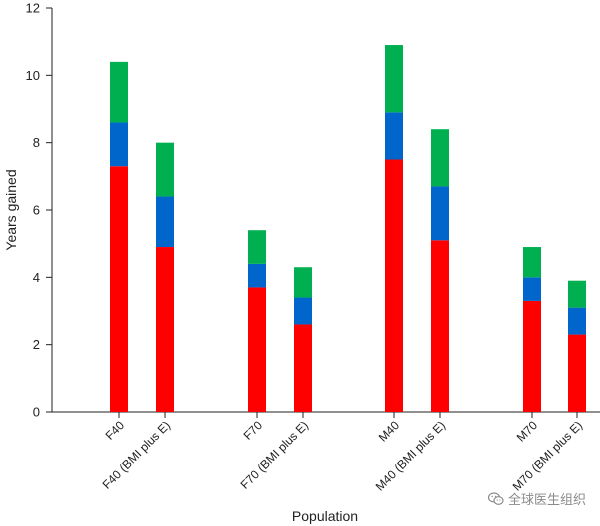 This screenshot has width=600, height=526. I want to click on y-tick-label: 2, so click(36, 344).